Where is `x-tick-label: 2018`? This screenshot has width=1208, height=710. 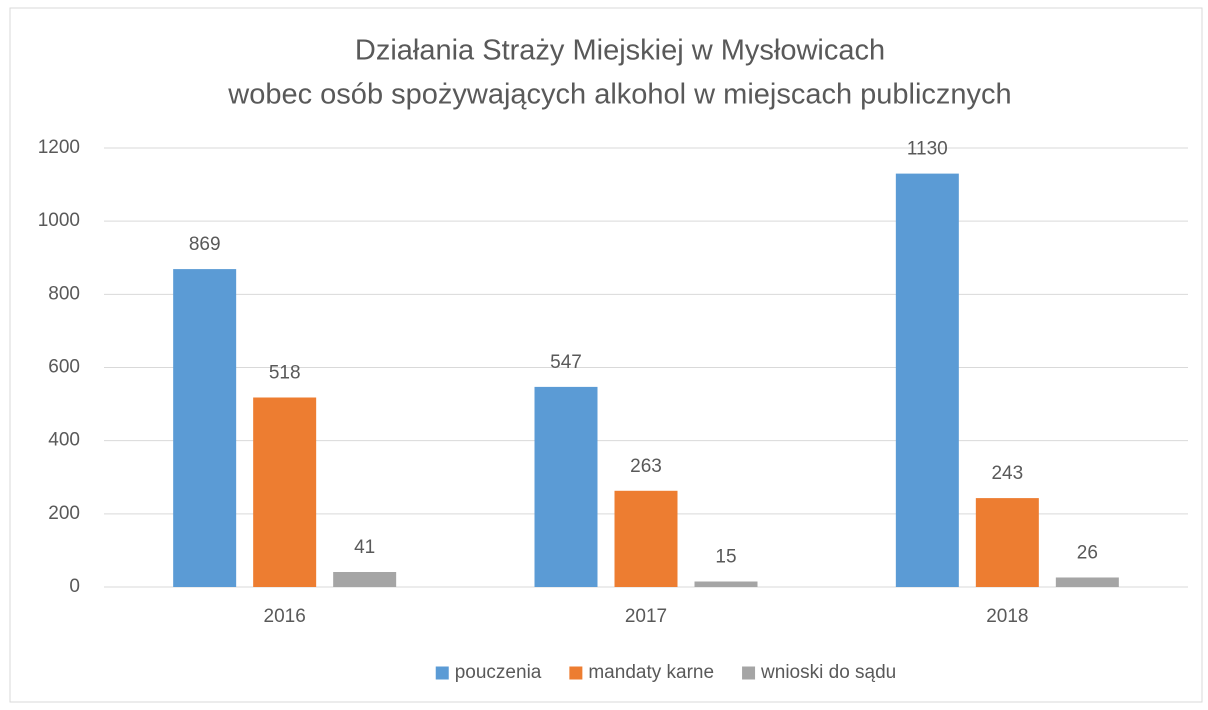
x-tick-label: 2018 is located at coordinates (1007, 616).